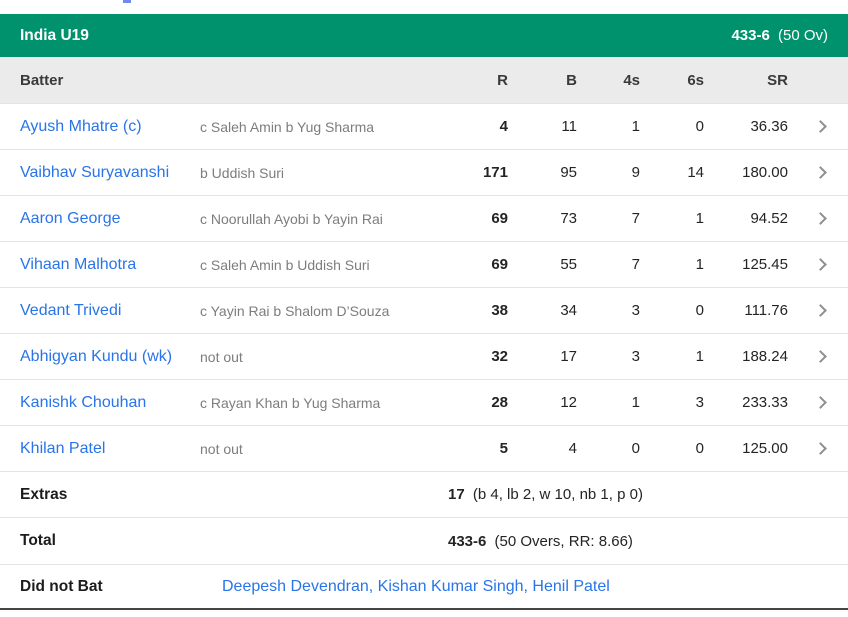 Image resolution: width=848 pixels, height=617 pixels. Describe the element at coordinates (699, 402) in the screenshot. I see `sixes-value: 3` at that location.